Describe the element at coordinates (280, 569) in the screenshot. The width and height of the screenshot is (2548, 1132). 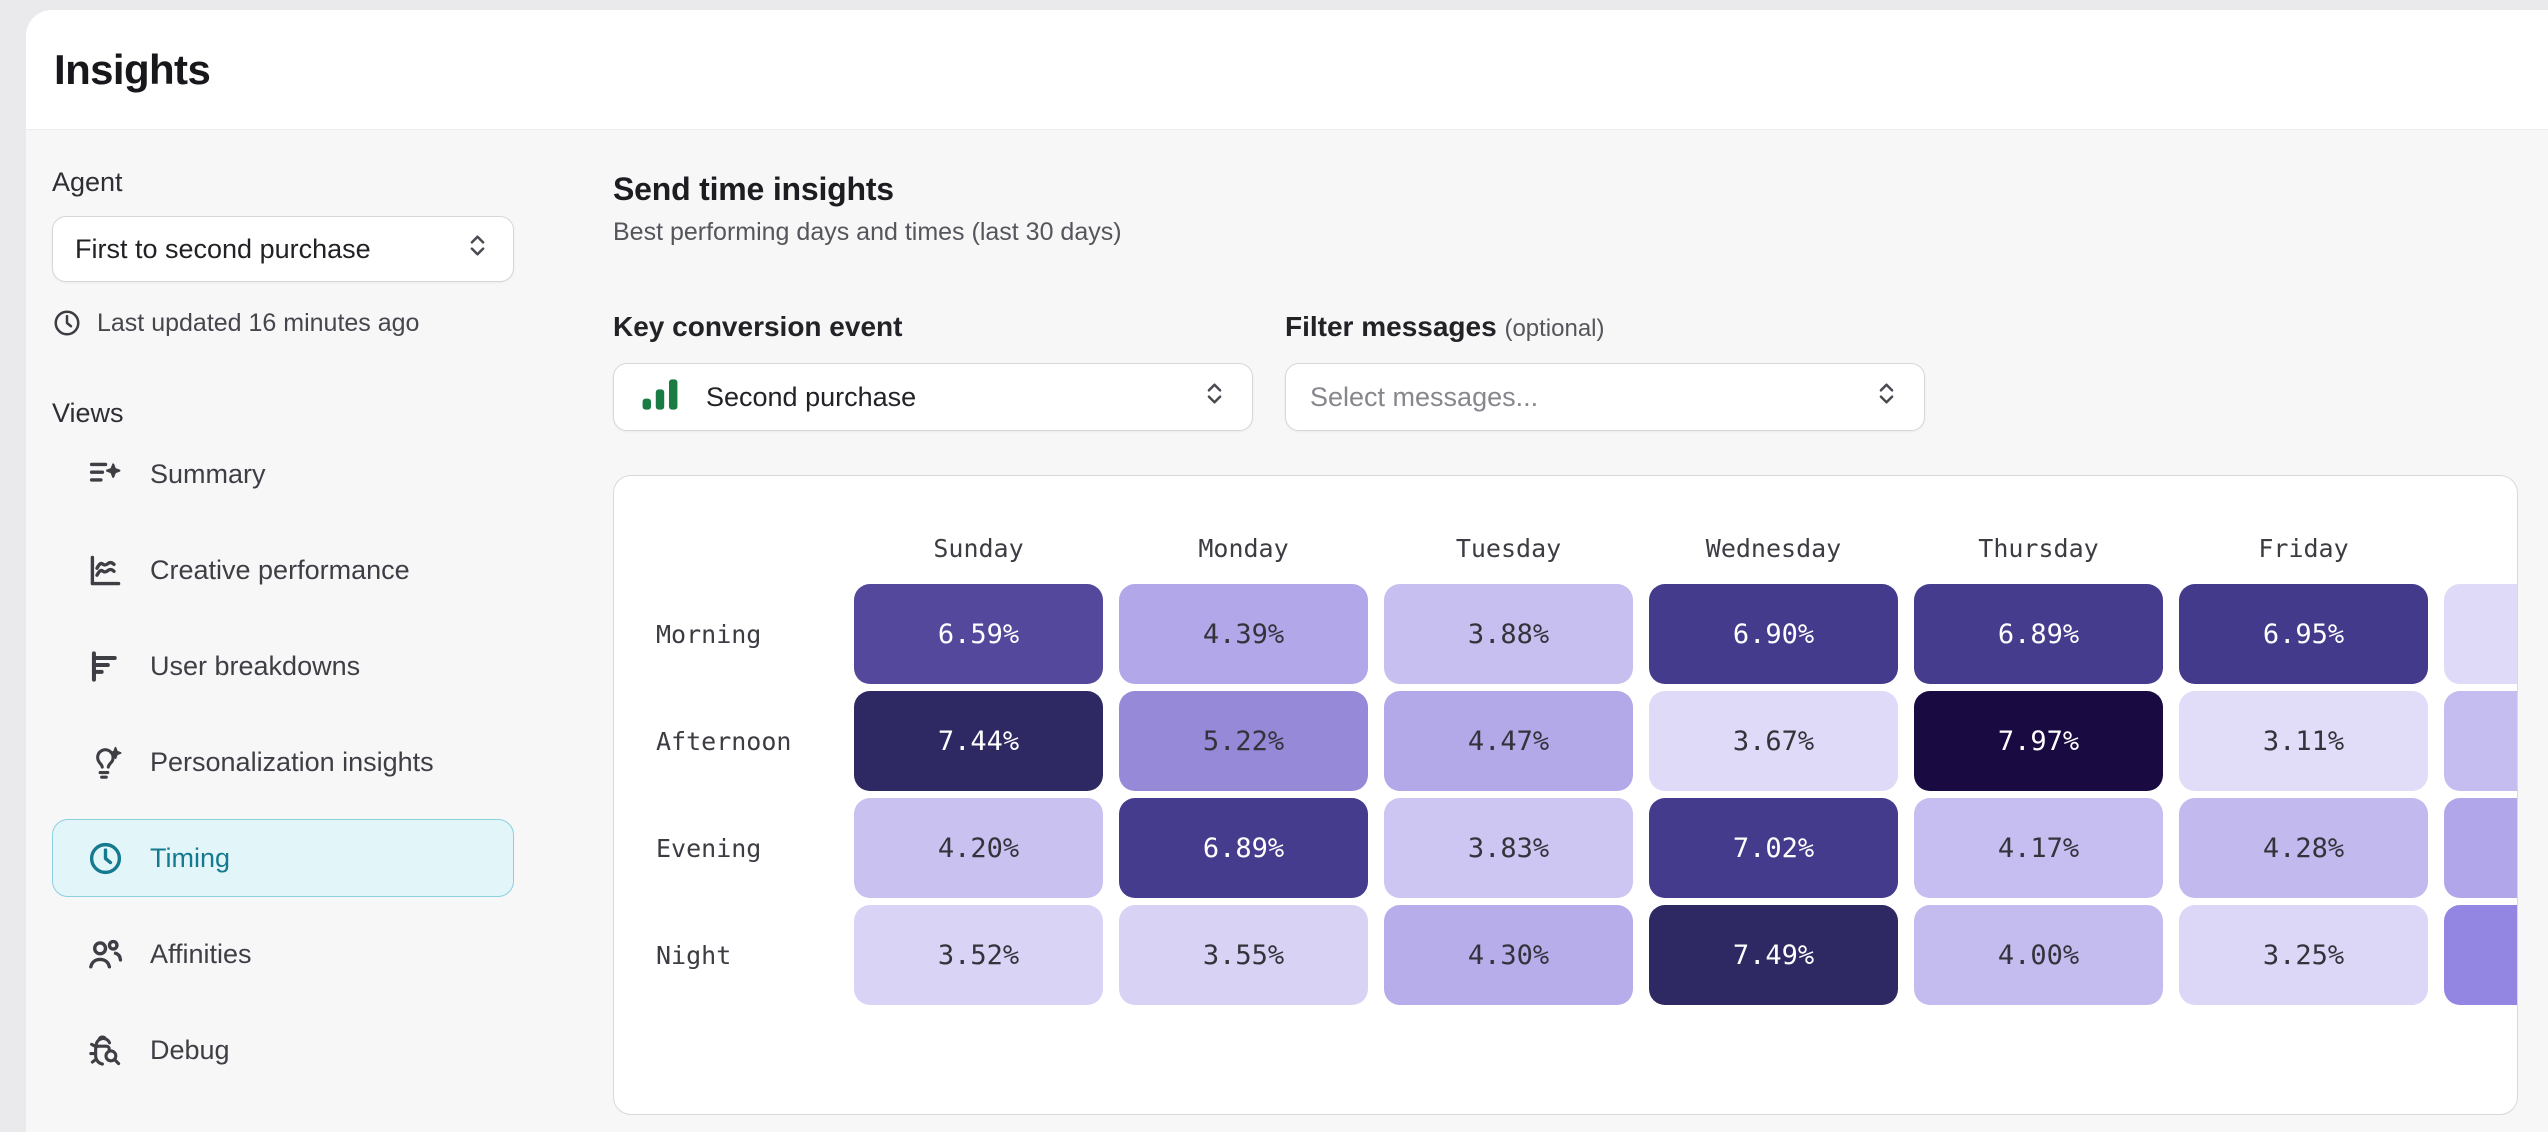
I see `sidebar-item-label: Creative performance` at that location.